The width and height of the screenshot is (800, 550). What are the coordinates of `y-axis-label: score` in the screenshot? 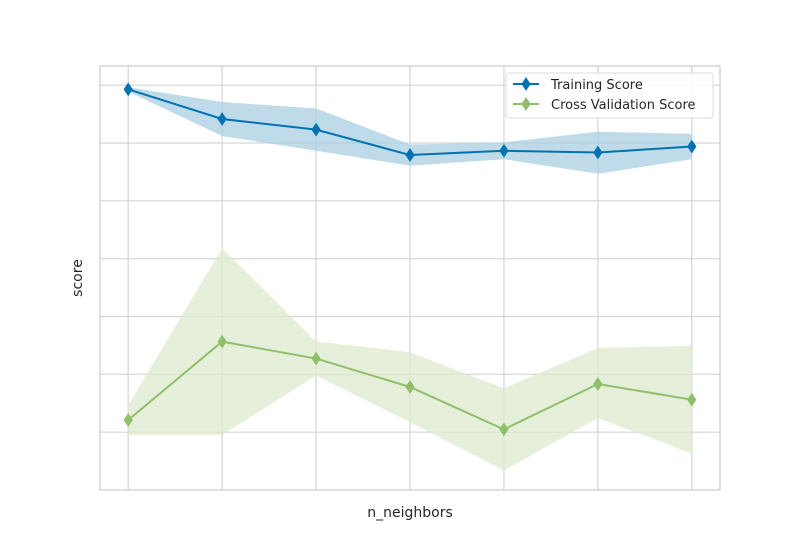 It's located at (78, 278).